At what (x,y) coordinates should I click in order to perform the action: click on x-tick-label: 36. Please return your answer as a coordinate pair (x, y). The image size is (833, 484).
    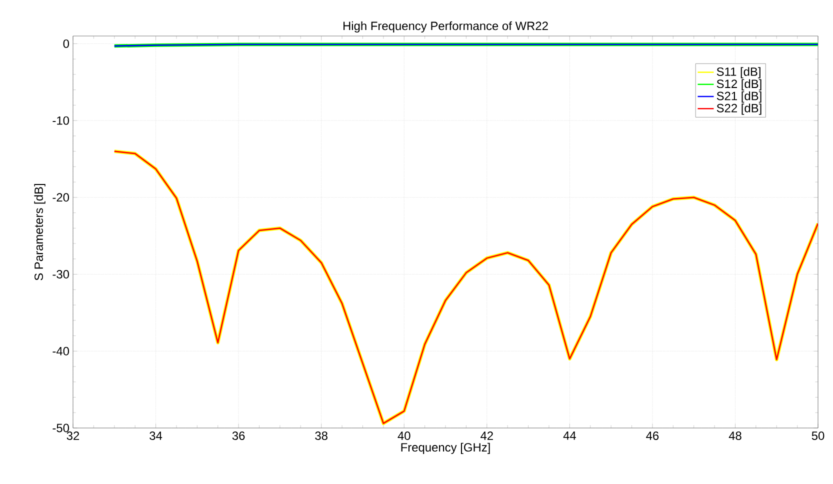
    Looking at the image, I should click on (238, 436).